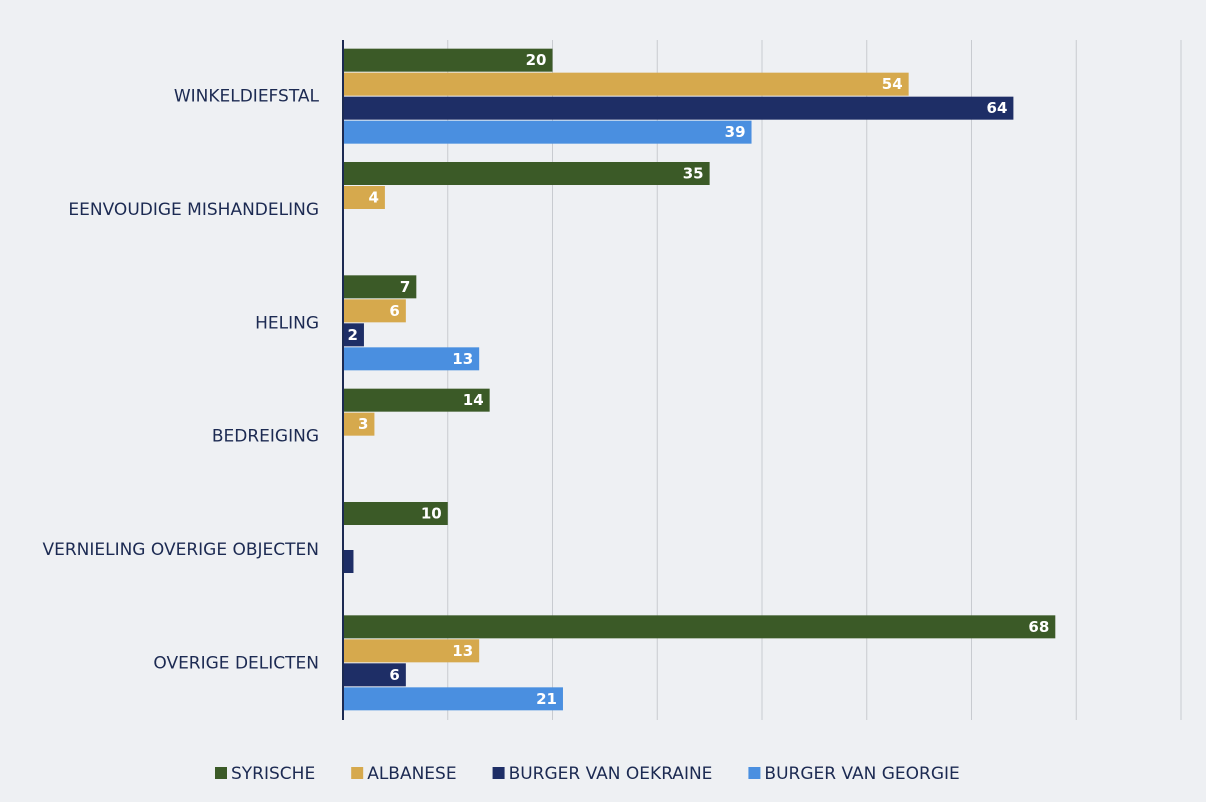 The image size is (1206, 802). I want to click on value-label: 21, so click(546, 699).